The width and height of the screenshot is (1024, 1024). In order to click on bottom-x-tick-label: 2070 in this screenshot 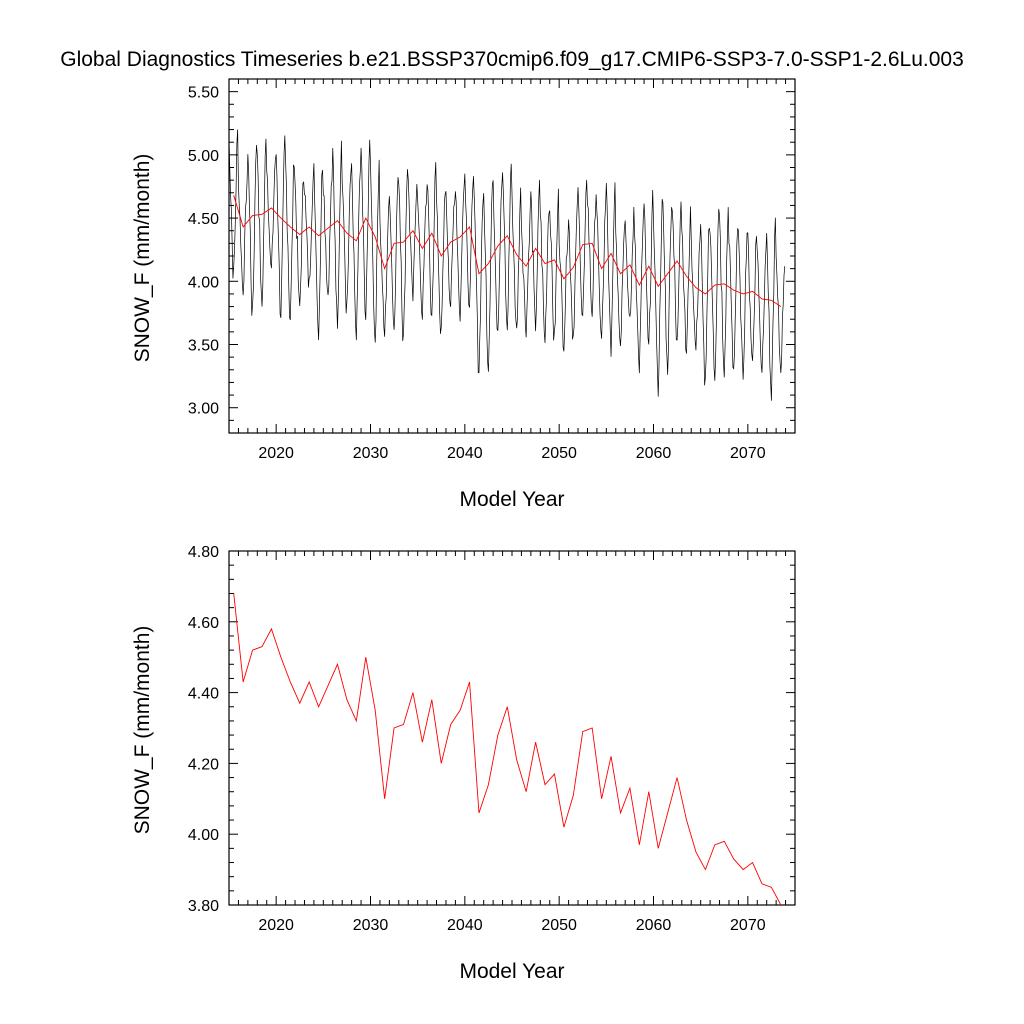, I will do `click(748, 925)`.